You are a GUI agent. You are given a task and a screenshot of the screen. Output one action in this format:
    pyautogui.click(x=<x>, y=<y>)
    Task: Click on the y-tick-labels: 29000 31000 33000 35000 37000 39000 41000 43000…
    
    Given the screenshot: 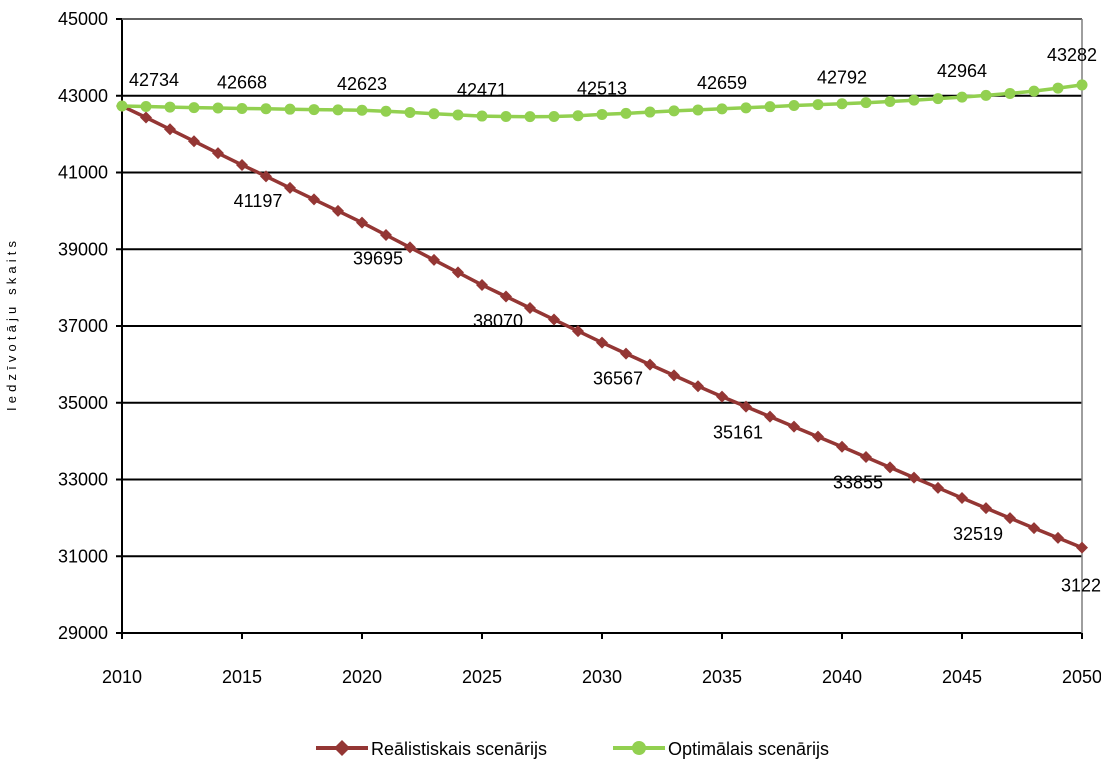 What is the action you would take?
    pyautogui.click(x=90, y=326)
    